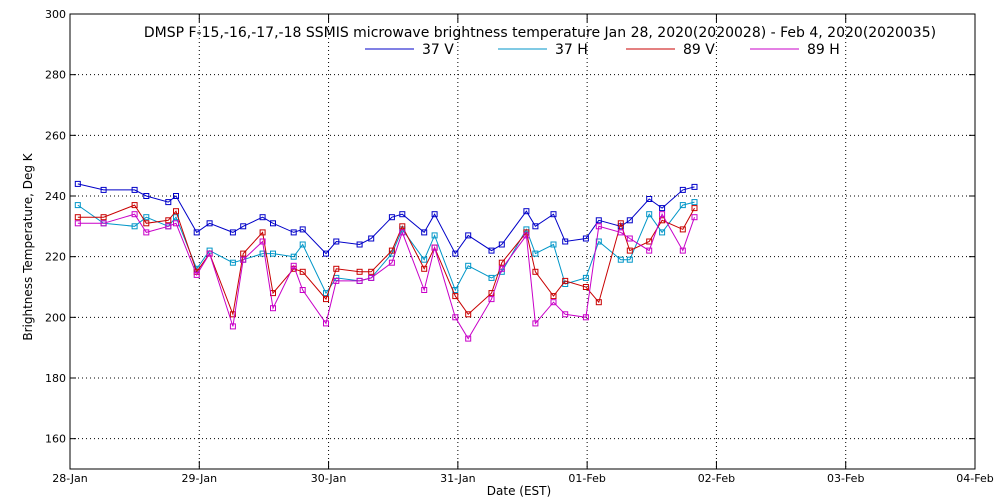  I want to click on x-tick-label: 28-Jan, so click(70, 478).